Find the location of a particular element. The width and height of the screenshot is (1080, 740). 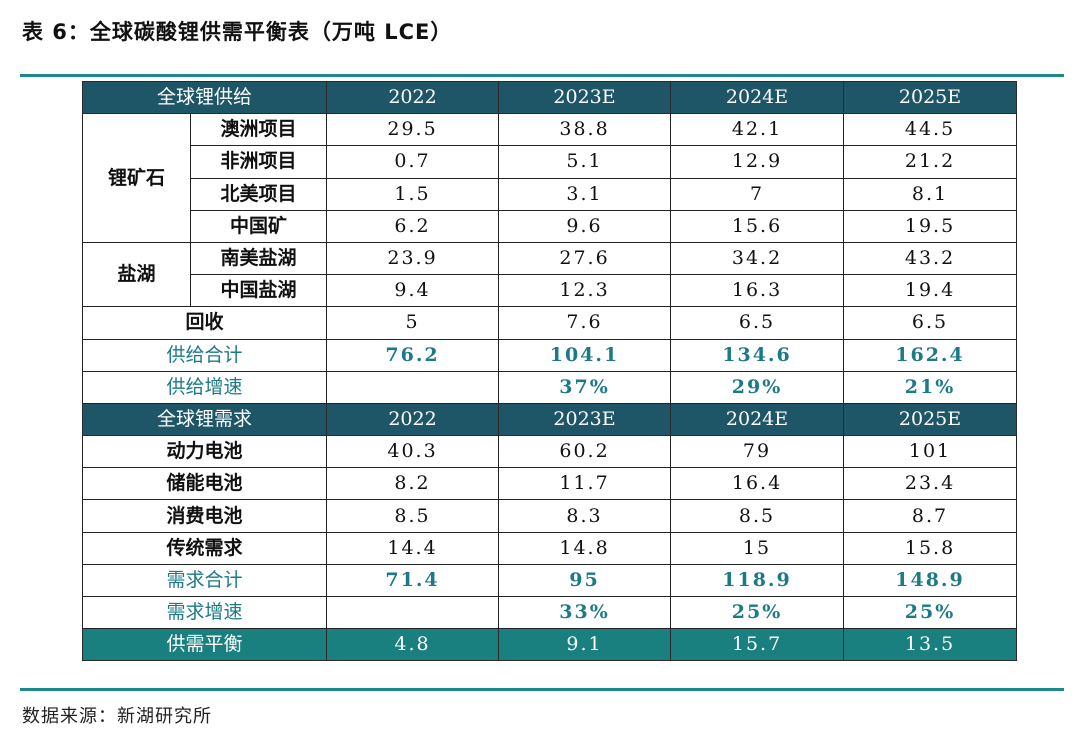

cell-value: 37% is located at coordinates (585, 387).